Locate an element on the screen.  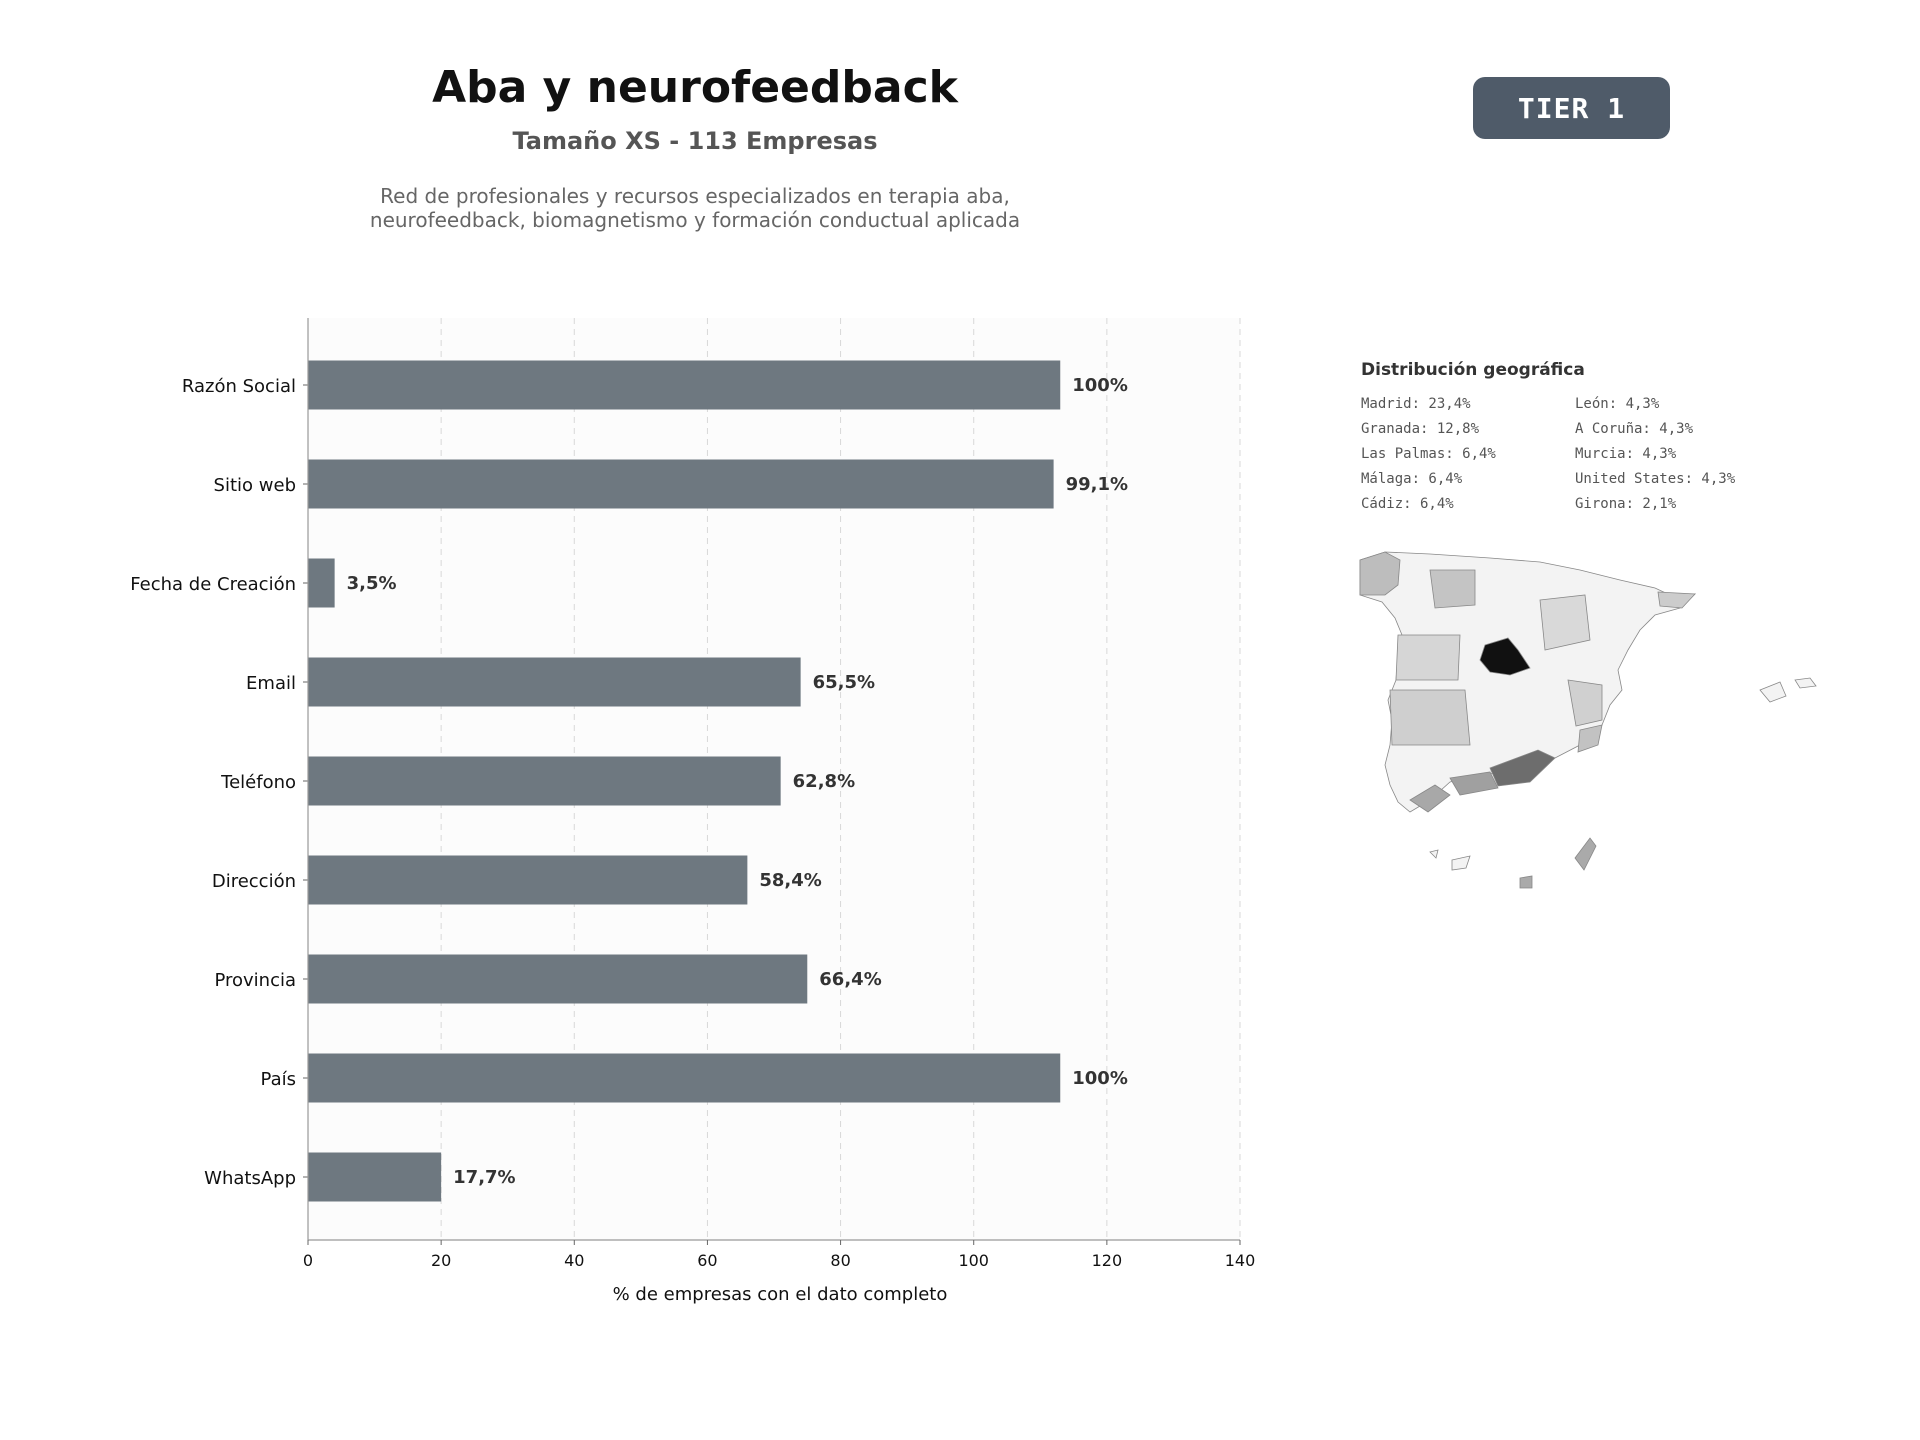
y-tick-label: Sitio web is located at coordinates (255, 485).